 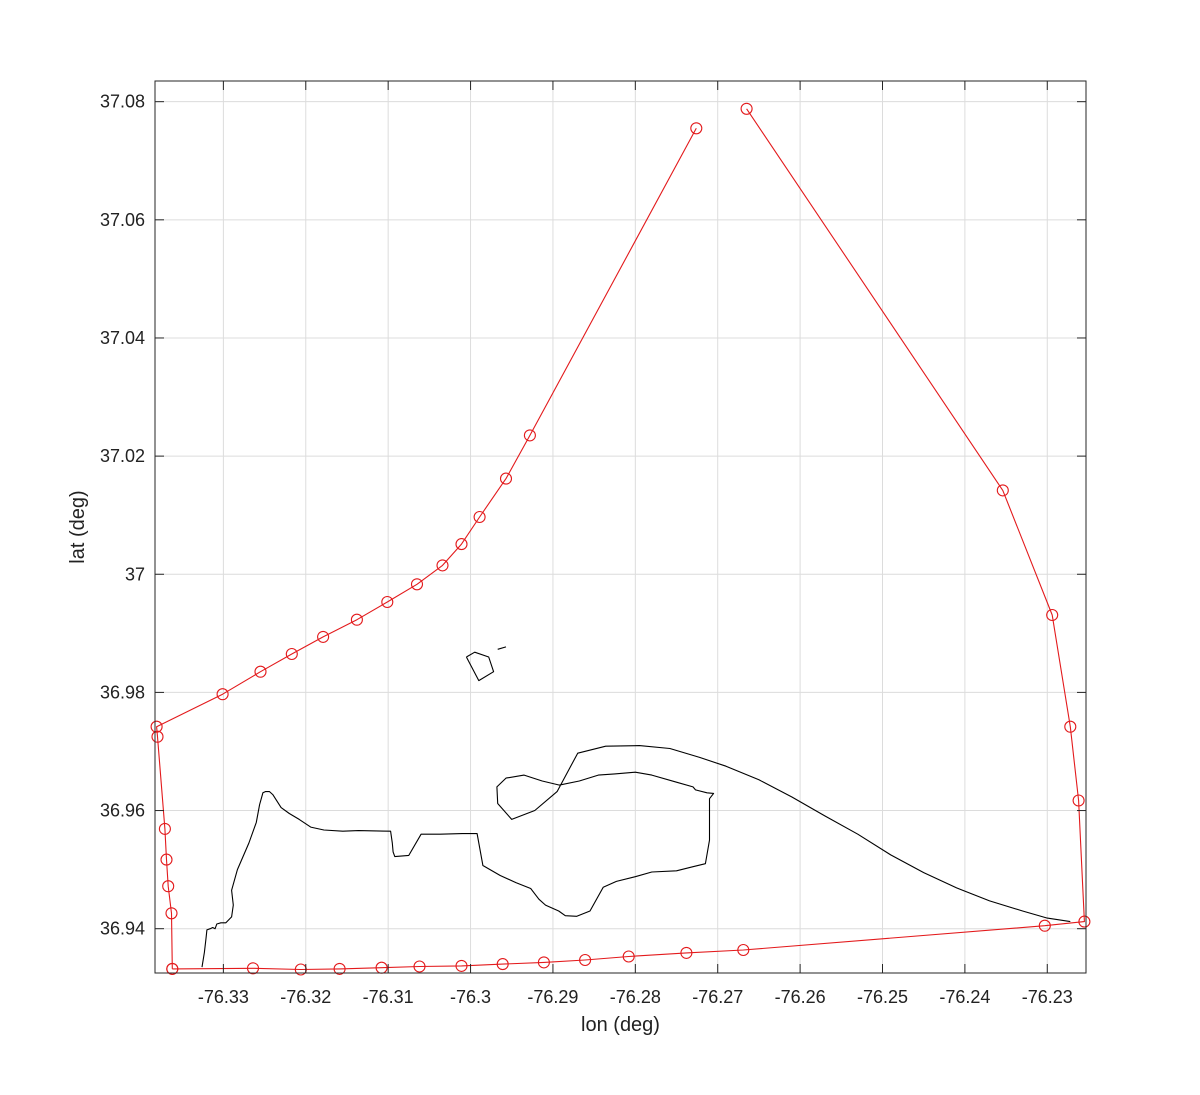 I want to click on x-tick-label: -76.25, so click(x=882, y=997).